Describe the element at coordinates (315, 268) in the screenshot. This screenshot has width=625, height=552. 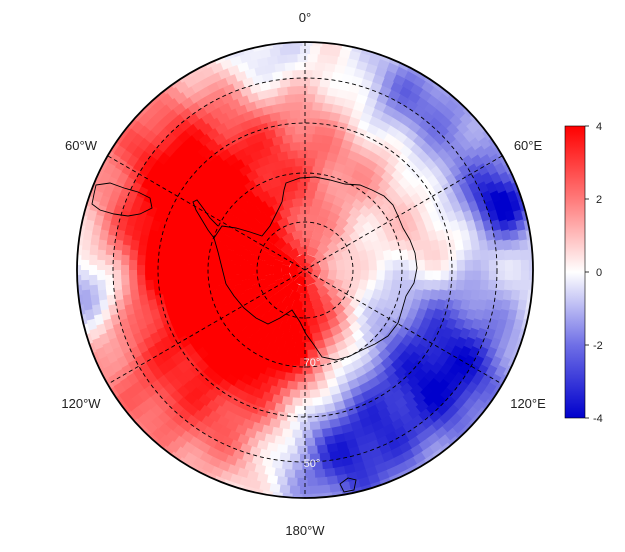
I see `antarctica-coastline` at that location.